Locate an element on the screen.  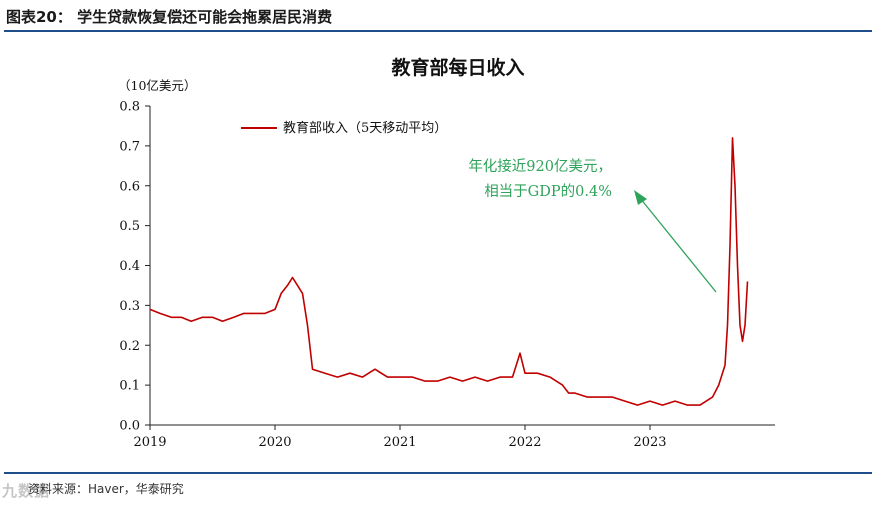
y-tick-label: 0.2 is located at coordinates (129, 346).